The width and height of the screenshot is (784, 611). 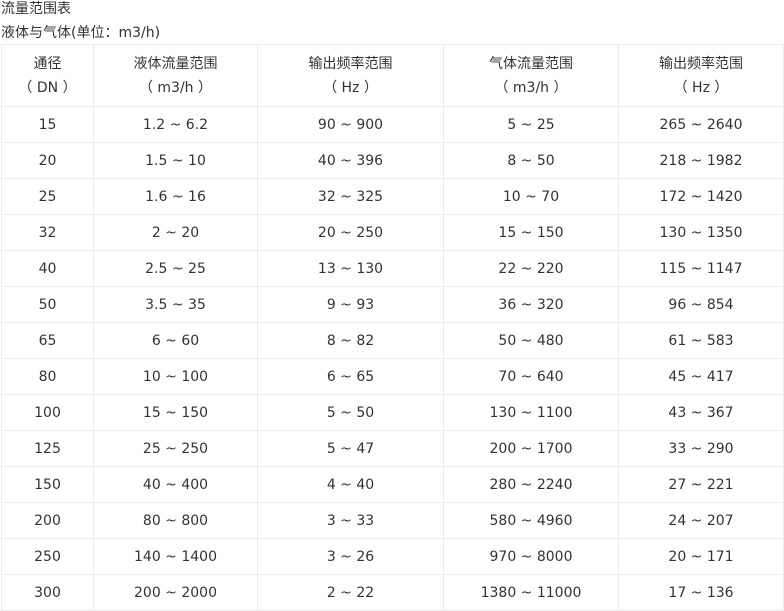 What do you see at coordinates (531, 412) in the screenshot?
I see `table-cell: 130 ~ 1100` at bounding box center [531, 412].